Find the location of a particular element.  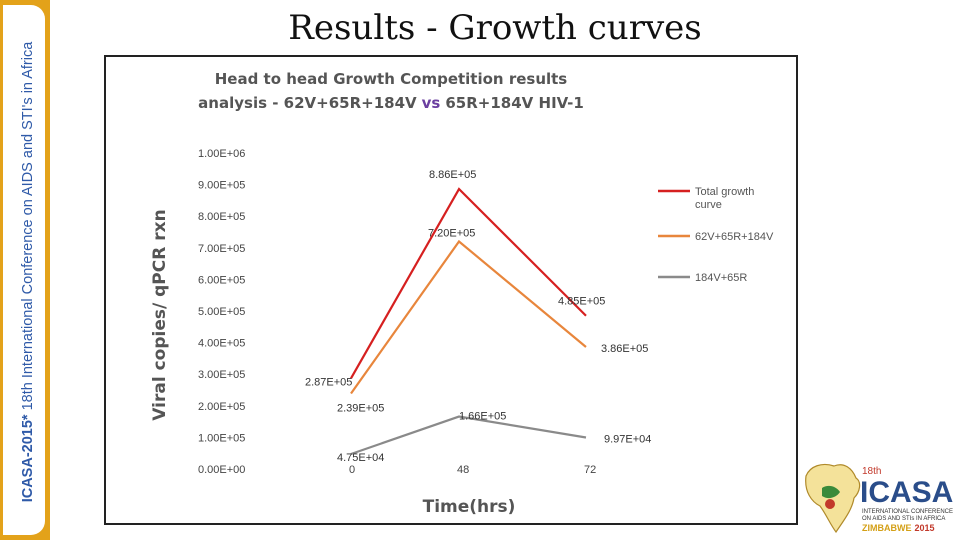

data-label: 3.86E+05 is located at coordinates (624, 349).